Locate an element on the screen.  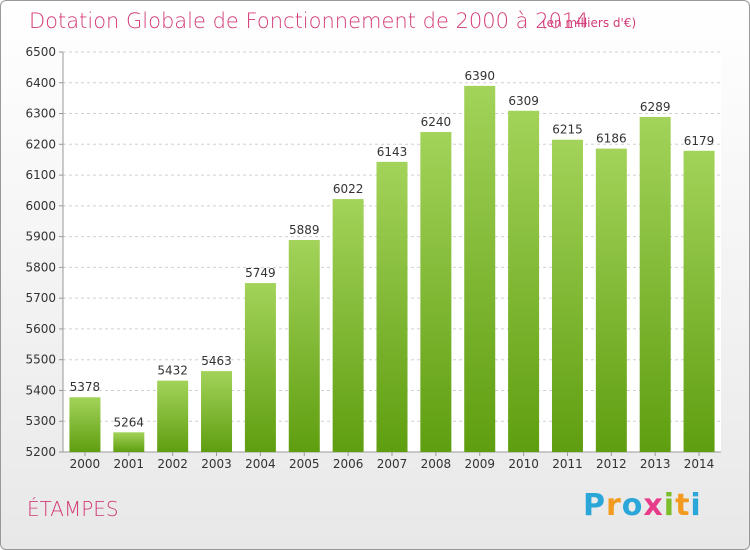
x-tick-label: 2005 is located at coordinates (304, 464).